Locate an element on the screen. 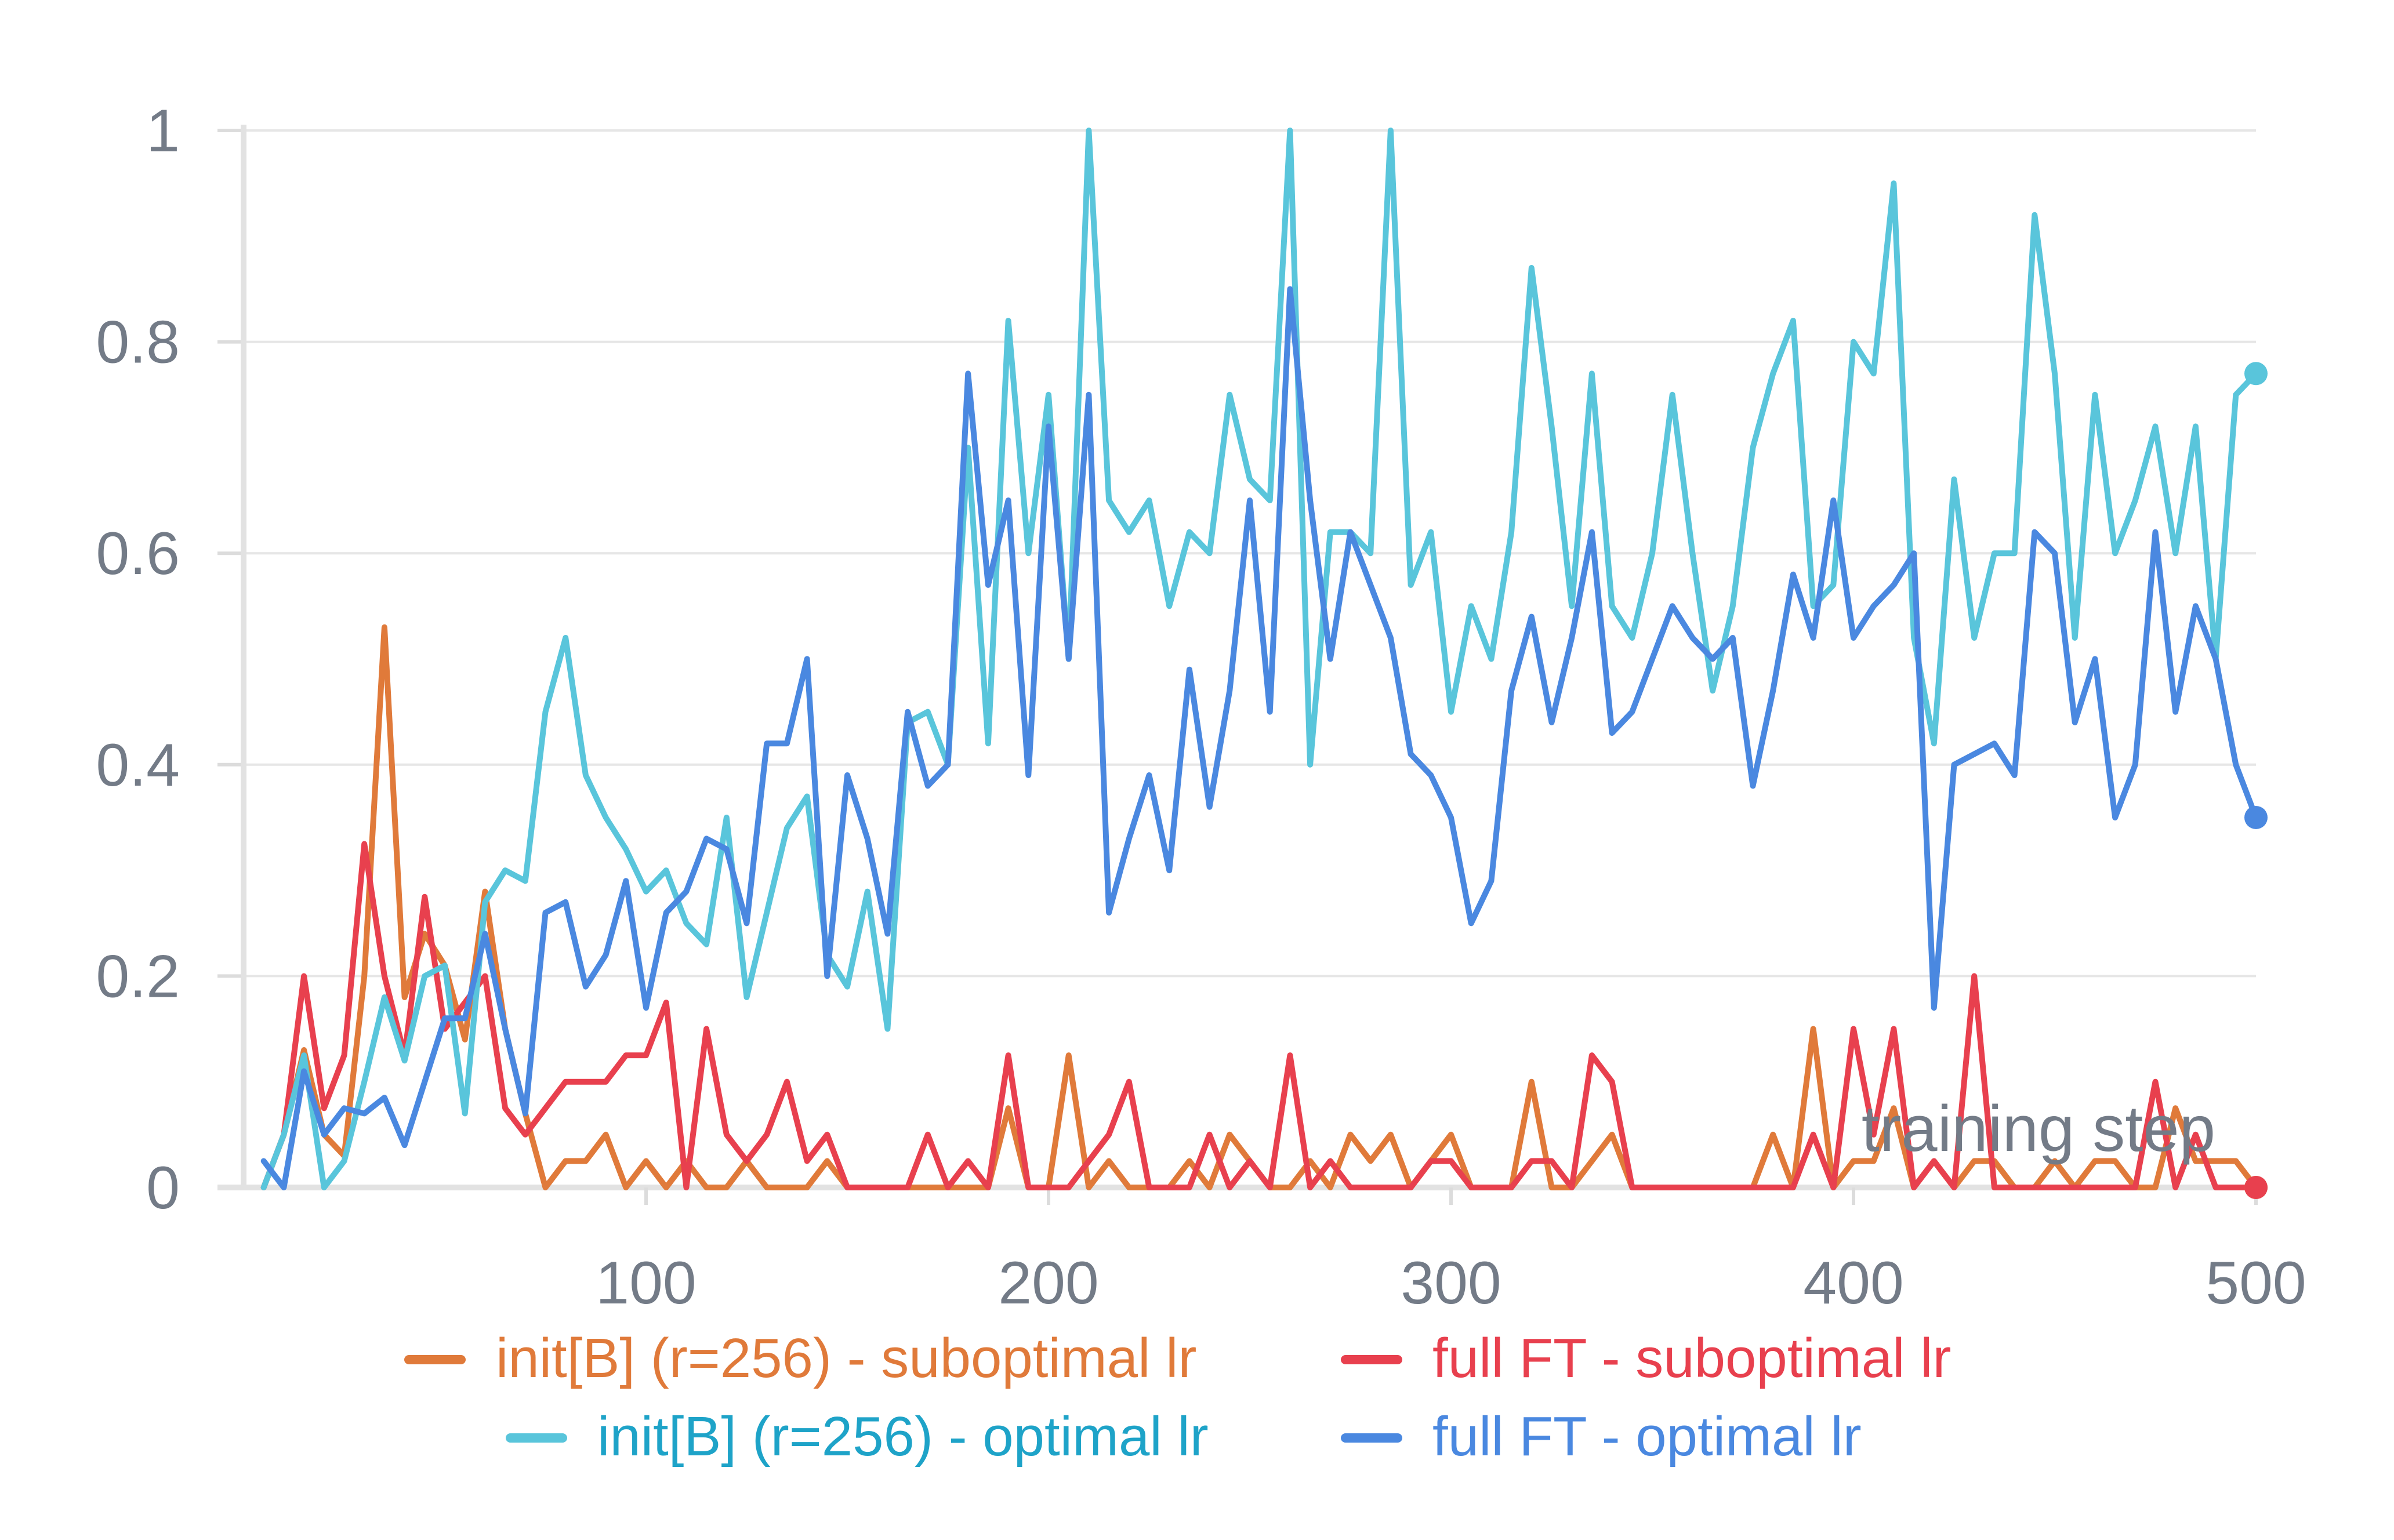 The height and width of the screenshot is (1540, 2394). x-tick-label: 100 is located at coordinates (646, 1283).